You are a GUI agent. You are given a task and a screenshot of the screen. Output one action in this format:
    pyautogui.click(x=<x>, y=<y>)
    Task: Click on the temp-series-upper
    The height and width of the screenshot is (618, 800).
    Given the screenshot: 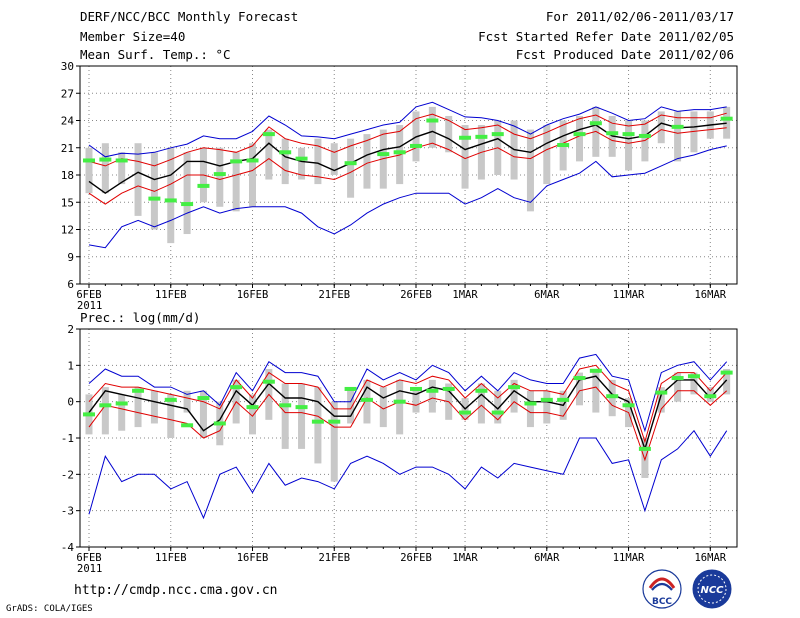 What is the action you would take?
    pyautogui.click(x=407, y=139)
    